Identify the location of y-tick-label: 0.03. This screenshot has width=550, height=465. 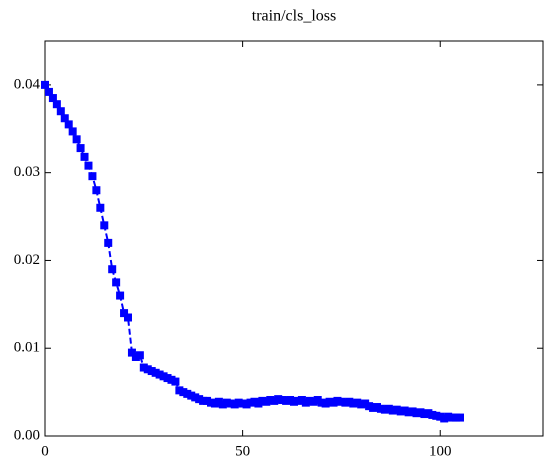
(27, 172).